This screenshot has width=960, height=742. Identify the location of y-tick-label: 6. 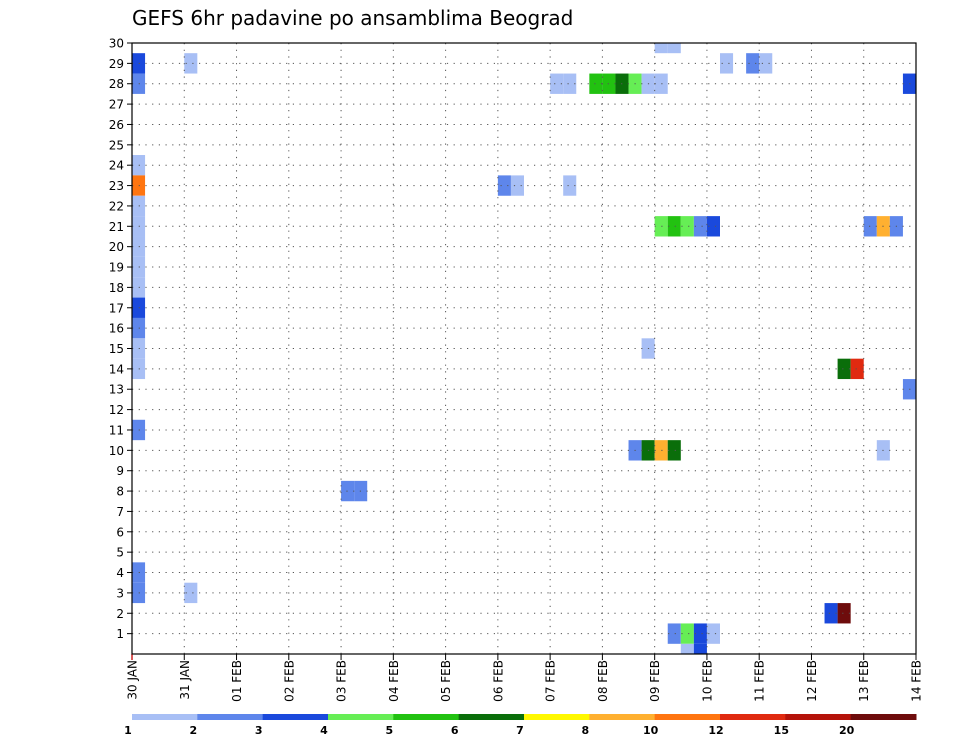
(120, 532).